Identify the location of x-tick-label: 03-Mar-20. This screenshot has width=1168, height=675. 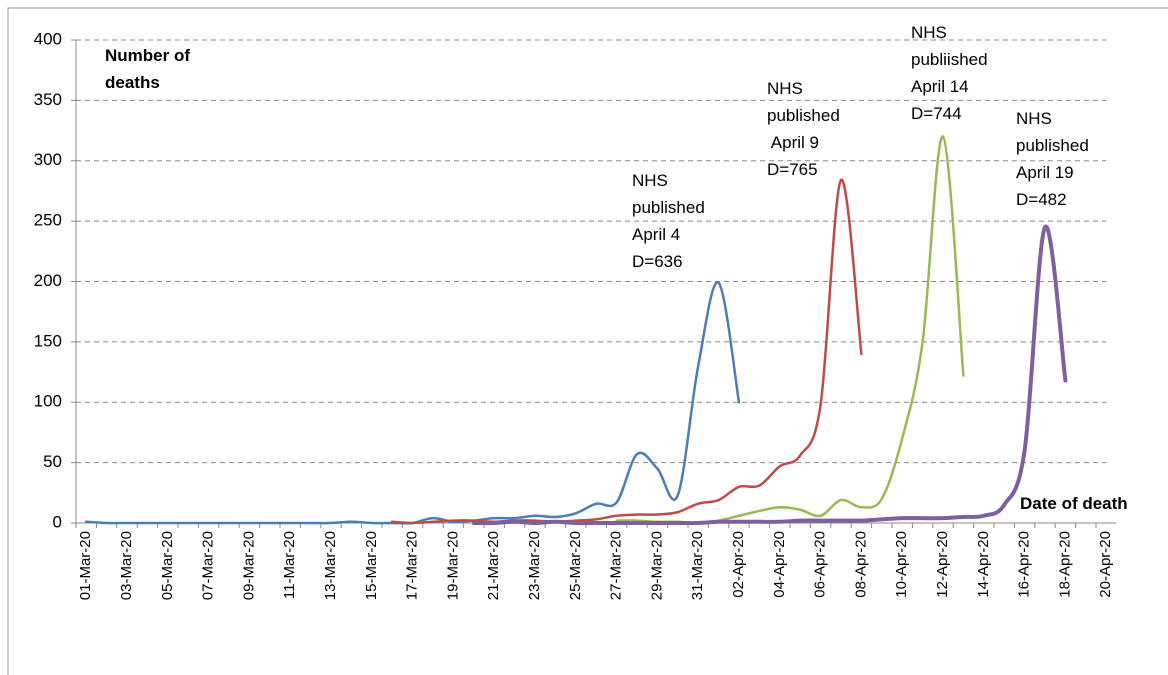
(126, 565).